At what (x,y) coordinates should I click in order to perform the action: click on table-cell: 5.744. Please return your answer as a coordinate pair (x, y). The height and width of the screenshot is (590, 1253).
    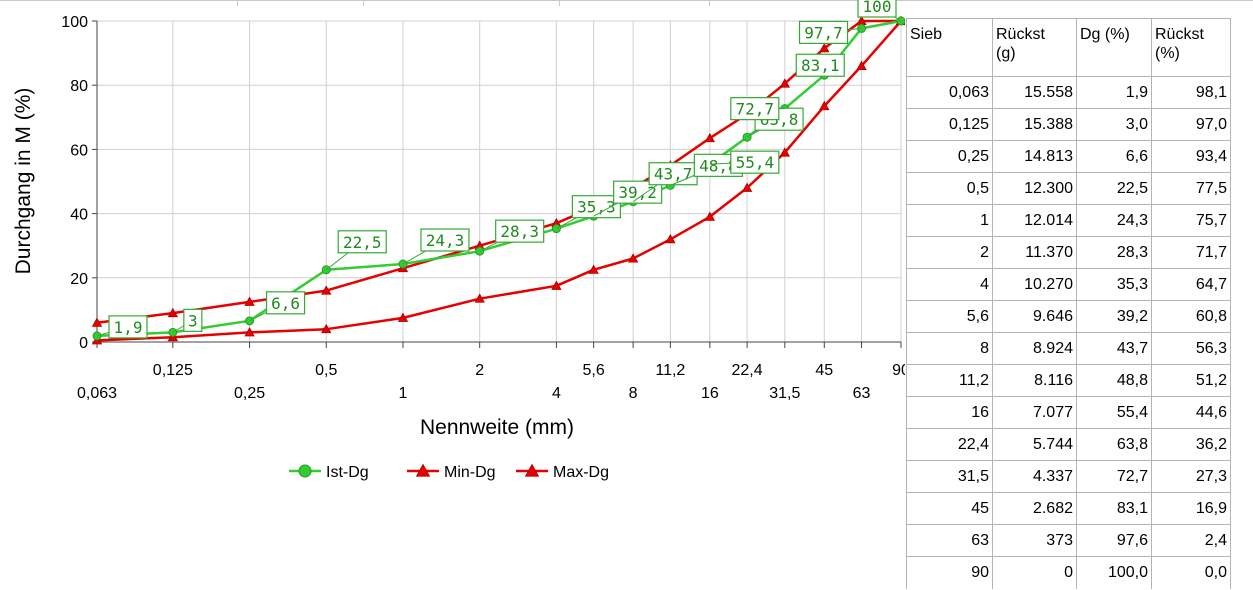
    Looking at the image, I should click on (1034, 444).